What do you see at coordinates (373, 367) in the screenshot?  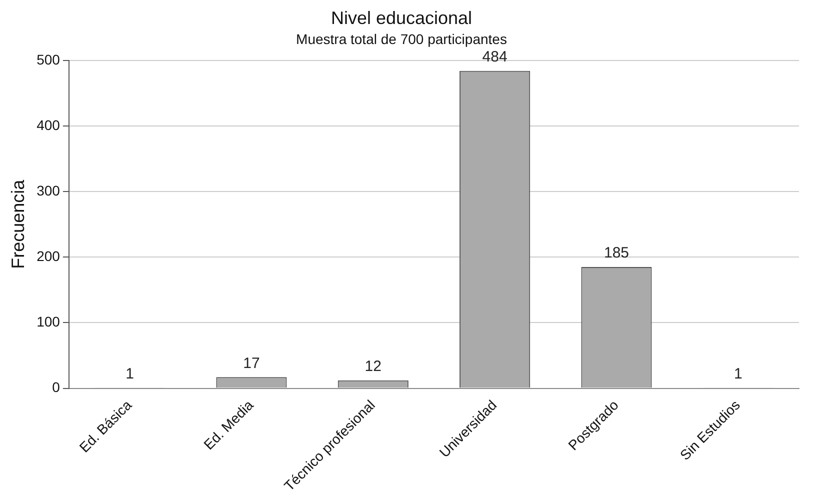 I see `data-label: 12` at bounding box center [373, 367].